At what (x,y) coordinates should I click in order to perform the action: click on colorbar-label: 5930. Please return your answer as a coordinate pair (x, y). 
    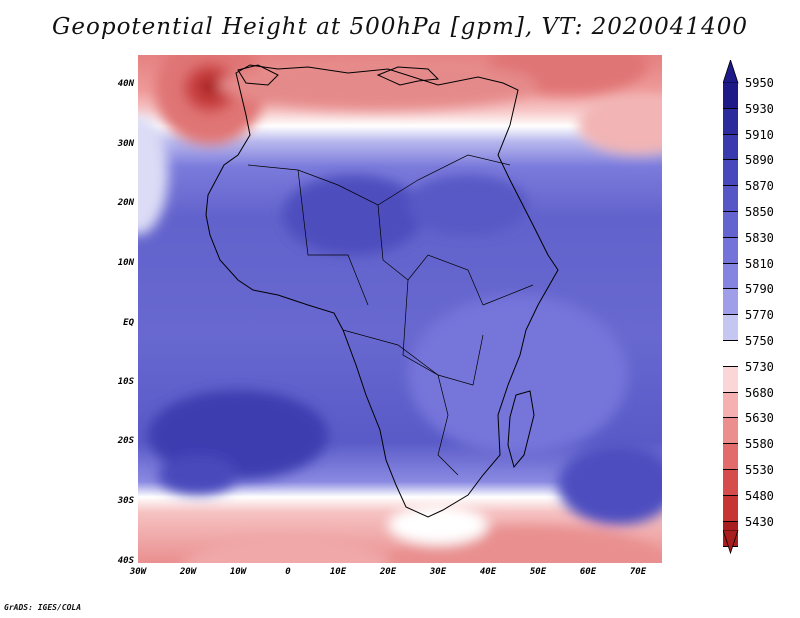
    Looking at the image, I should click on (759, 108).